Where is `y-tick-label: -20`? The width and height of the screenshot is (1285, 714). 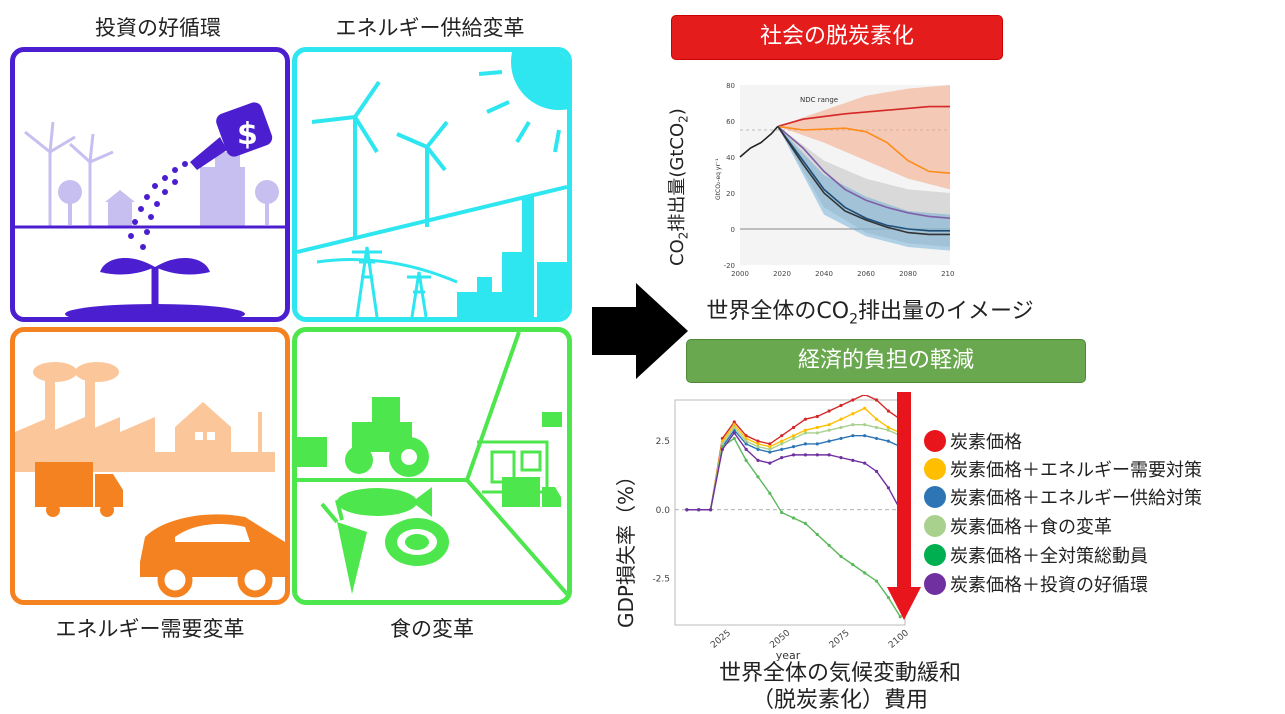 y-tick-label: -20 is located at coordinates (729, 266).